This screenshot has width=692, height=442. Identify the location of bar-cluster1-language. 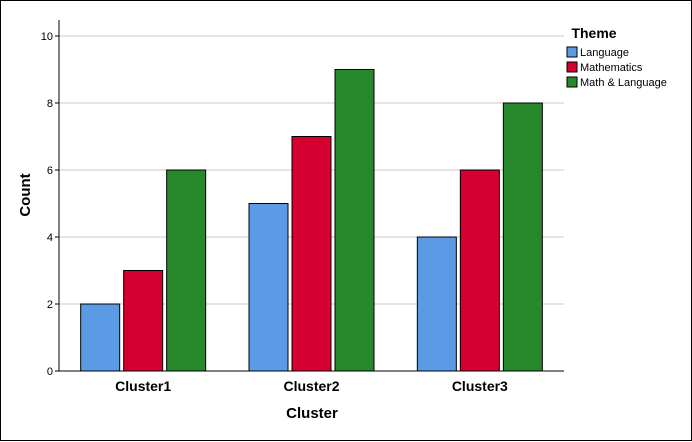
(100, 337).